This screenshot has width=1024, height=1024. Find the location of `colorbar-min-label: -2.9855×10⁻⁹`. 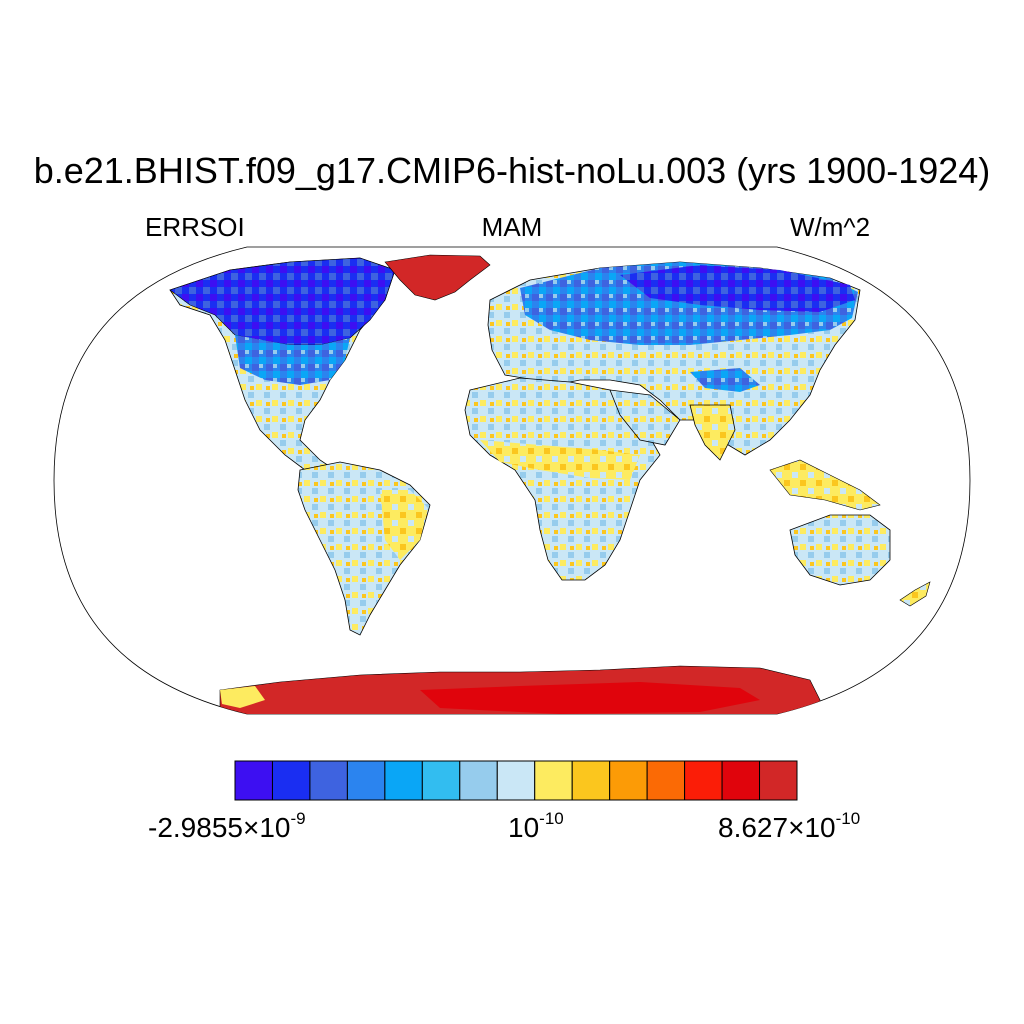

colorbar-min-label: -2.9855×10⁻⁹ is located at coordinates (227, 826).